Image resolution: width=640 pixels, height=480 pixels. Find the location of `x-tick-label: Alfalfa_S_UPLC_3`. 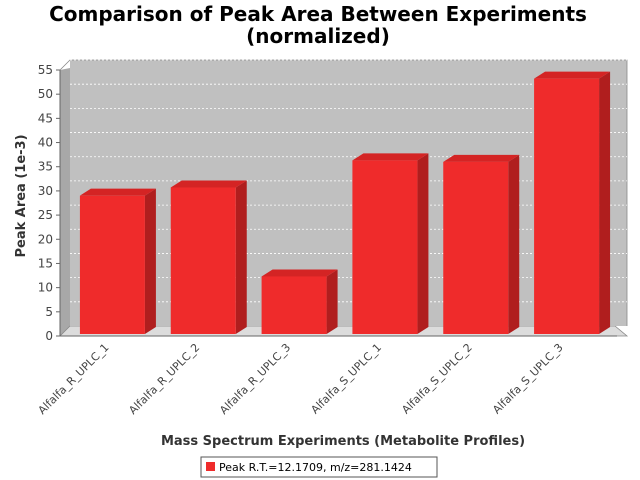

x-tick-label: Alfalfa_S_UPLC_3 is located at coordinates (528, 379).